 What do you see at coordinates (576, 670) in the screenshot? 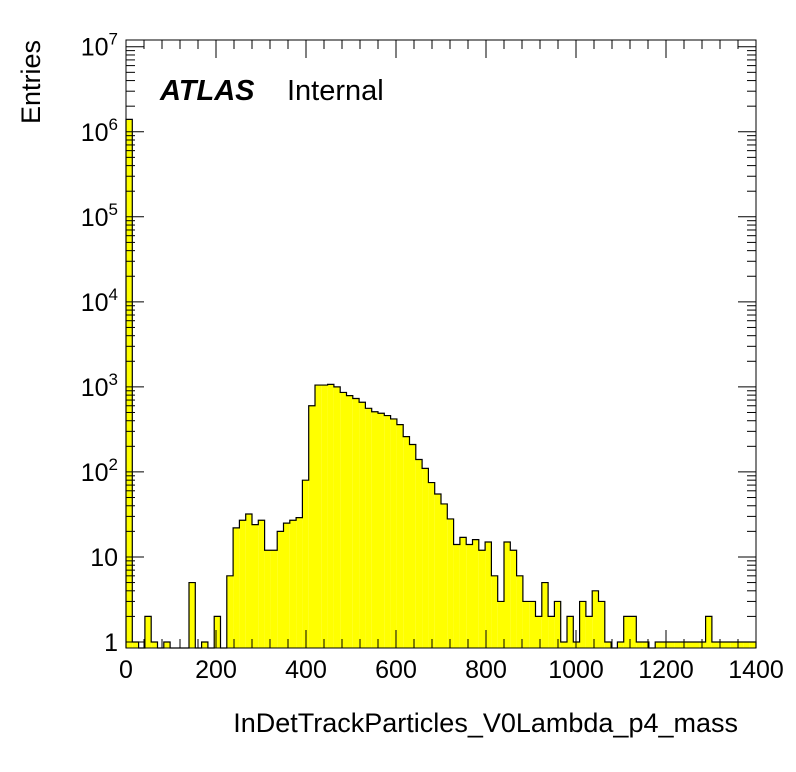
I see `x-tick-label: 1000` at bounding box center [576, 670].